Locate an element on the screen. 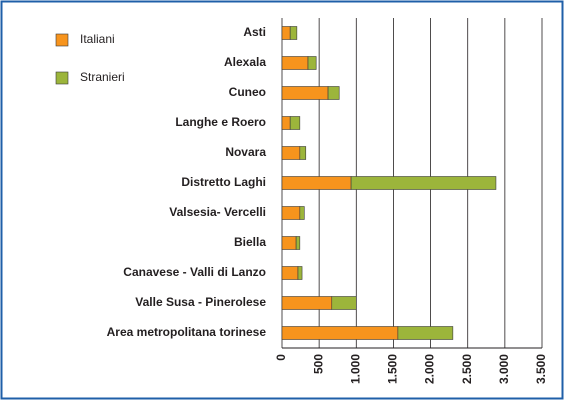 Image resolution: width=565 pixels, height=406 pixels. y-tick-label: Valsesia- Vercelli is located at coordinates (217, 212).